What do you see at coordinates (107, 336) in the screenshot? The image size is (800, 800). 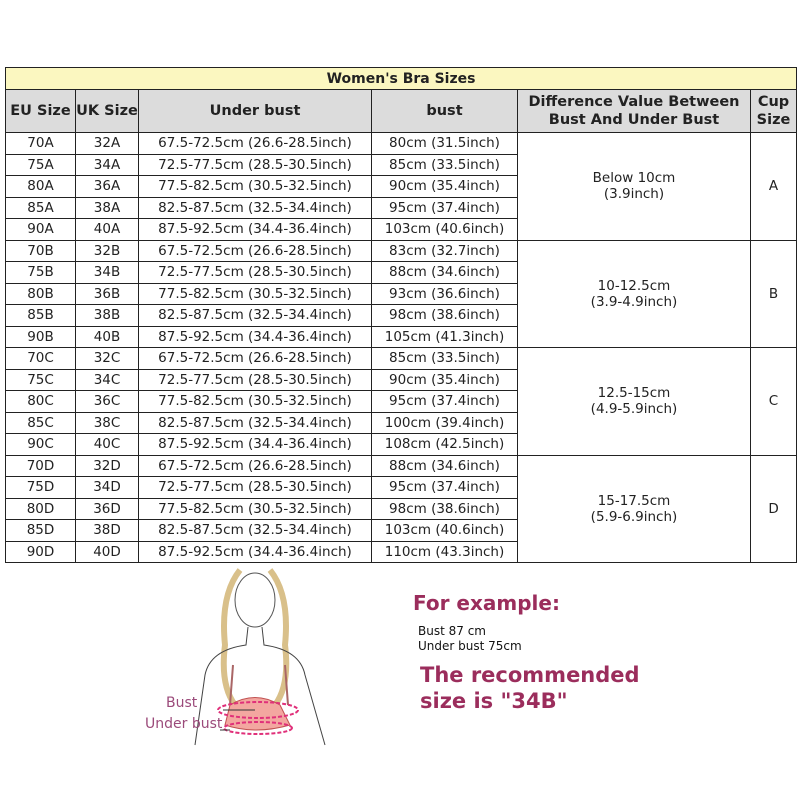 I see `cell-uk-size: 40B` at bounding box center [107, 336].